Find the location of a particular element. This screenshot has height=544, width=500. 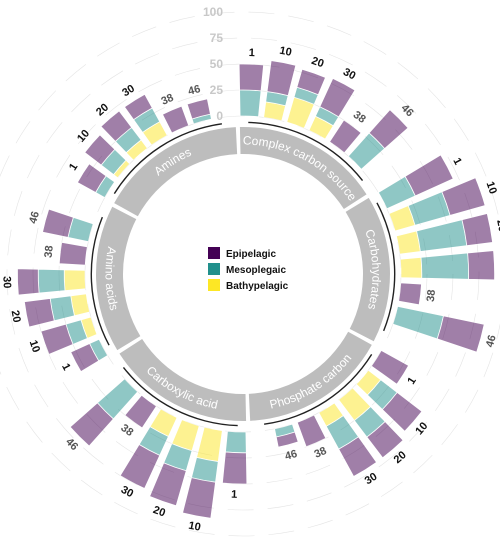

scale-tick-label: 0 is located at coordinates (219, 116).